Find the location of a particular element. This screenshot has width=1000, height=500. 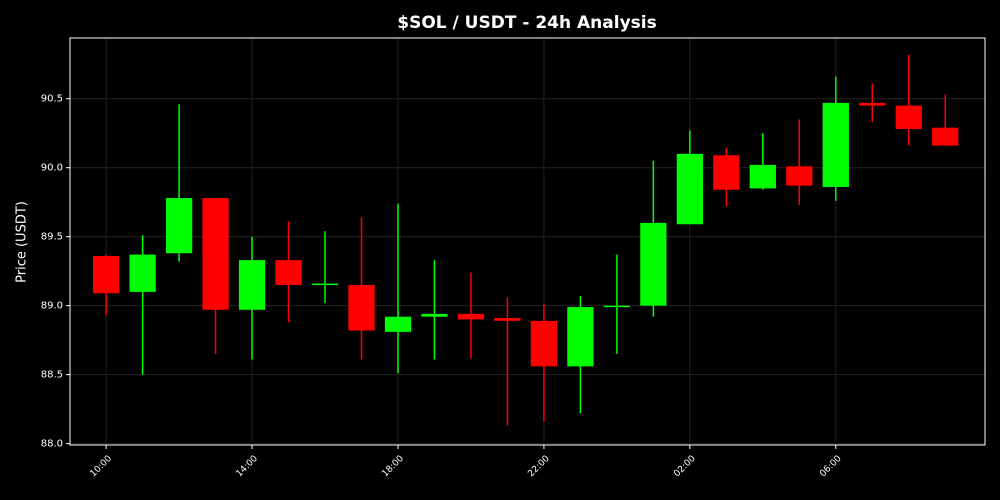

x-tick-label: 22:00 is located at coordinates (539, 467).